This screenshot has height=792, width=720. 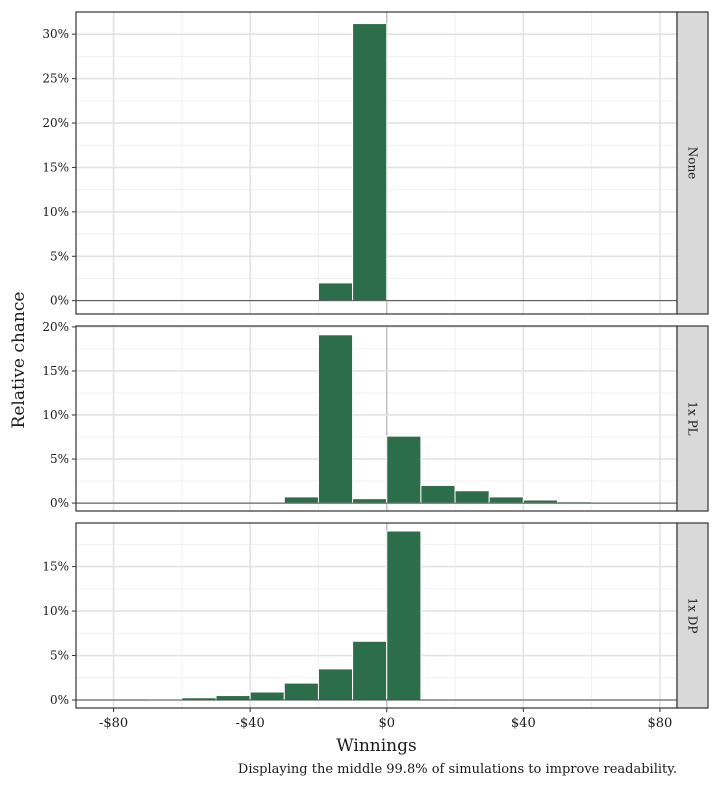 I want to click on x-tick-label: -$40, so click(x=250, y=723).